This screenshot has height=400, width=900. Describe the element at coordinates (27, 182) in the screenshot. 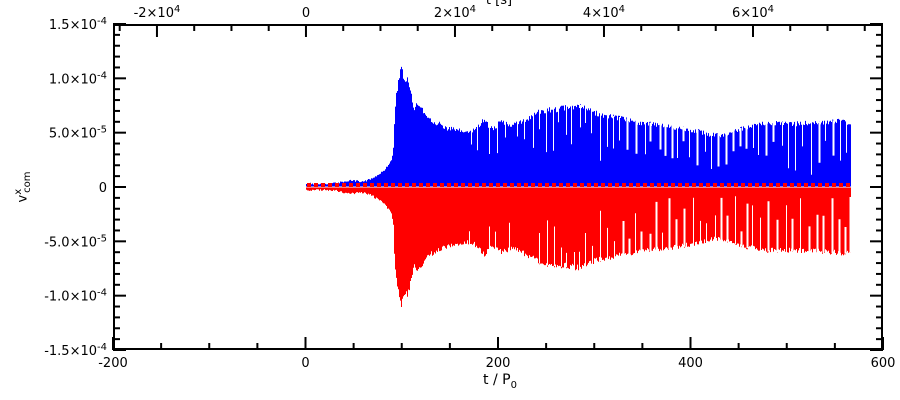

I see `y-axis-title-sub: com` at that location.